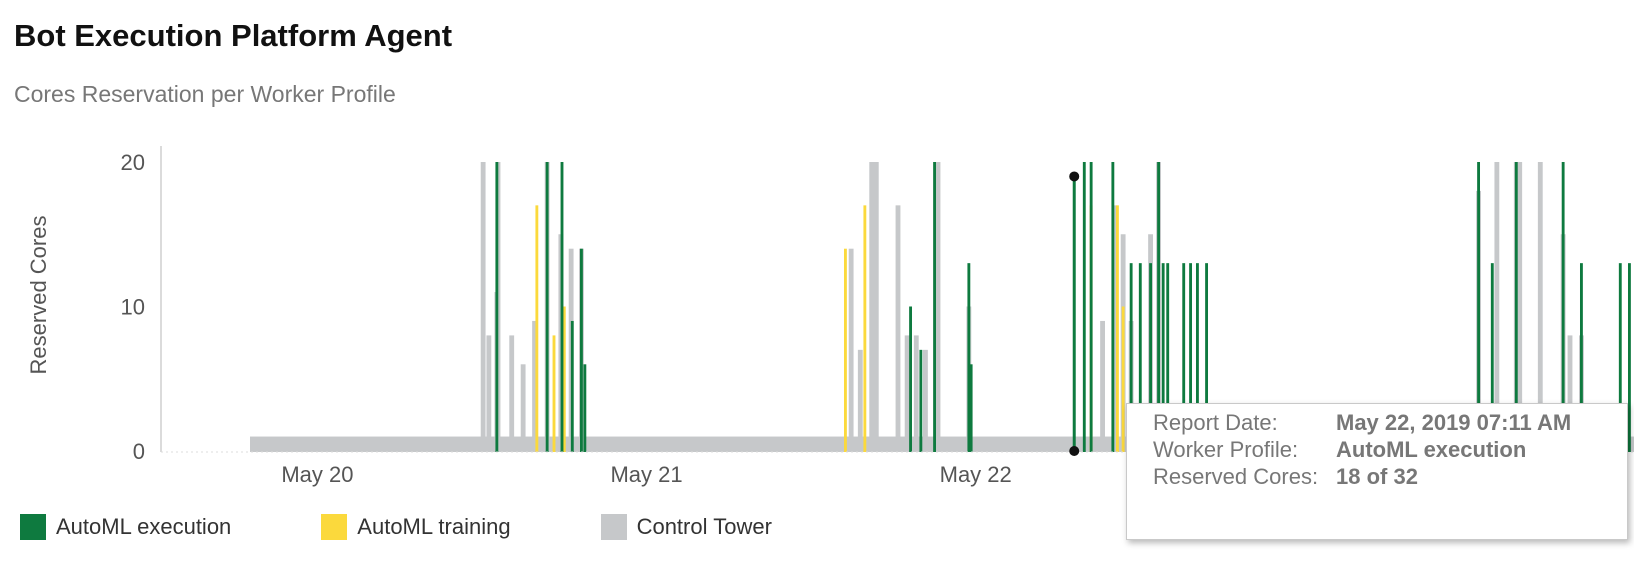  Describe the element at coordinates (1215, 422) in the screenshot. I see `tooltip-label: Report Date:` at that location.